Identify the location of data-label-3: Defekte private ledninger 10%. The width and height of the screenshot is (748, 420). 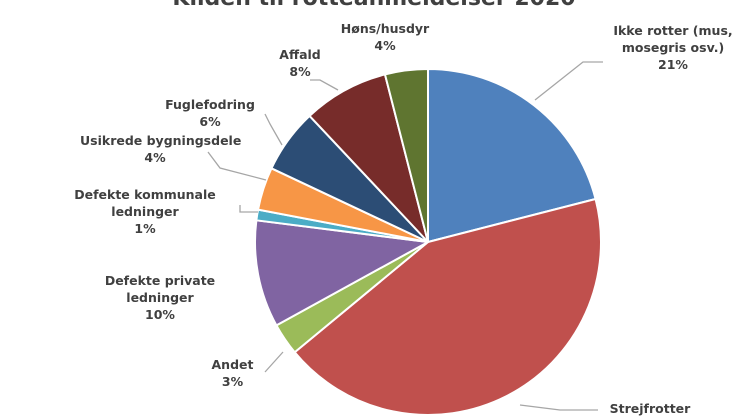
(160, 297).